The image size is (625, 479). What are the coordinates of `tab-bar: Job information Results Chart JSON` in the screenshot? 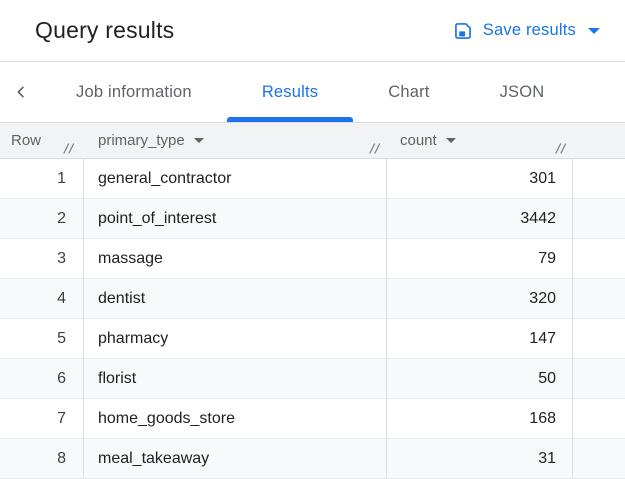 It's located at (312, 92).